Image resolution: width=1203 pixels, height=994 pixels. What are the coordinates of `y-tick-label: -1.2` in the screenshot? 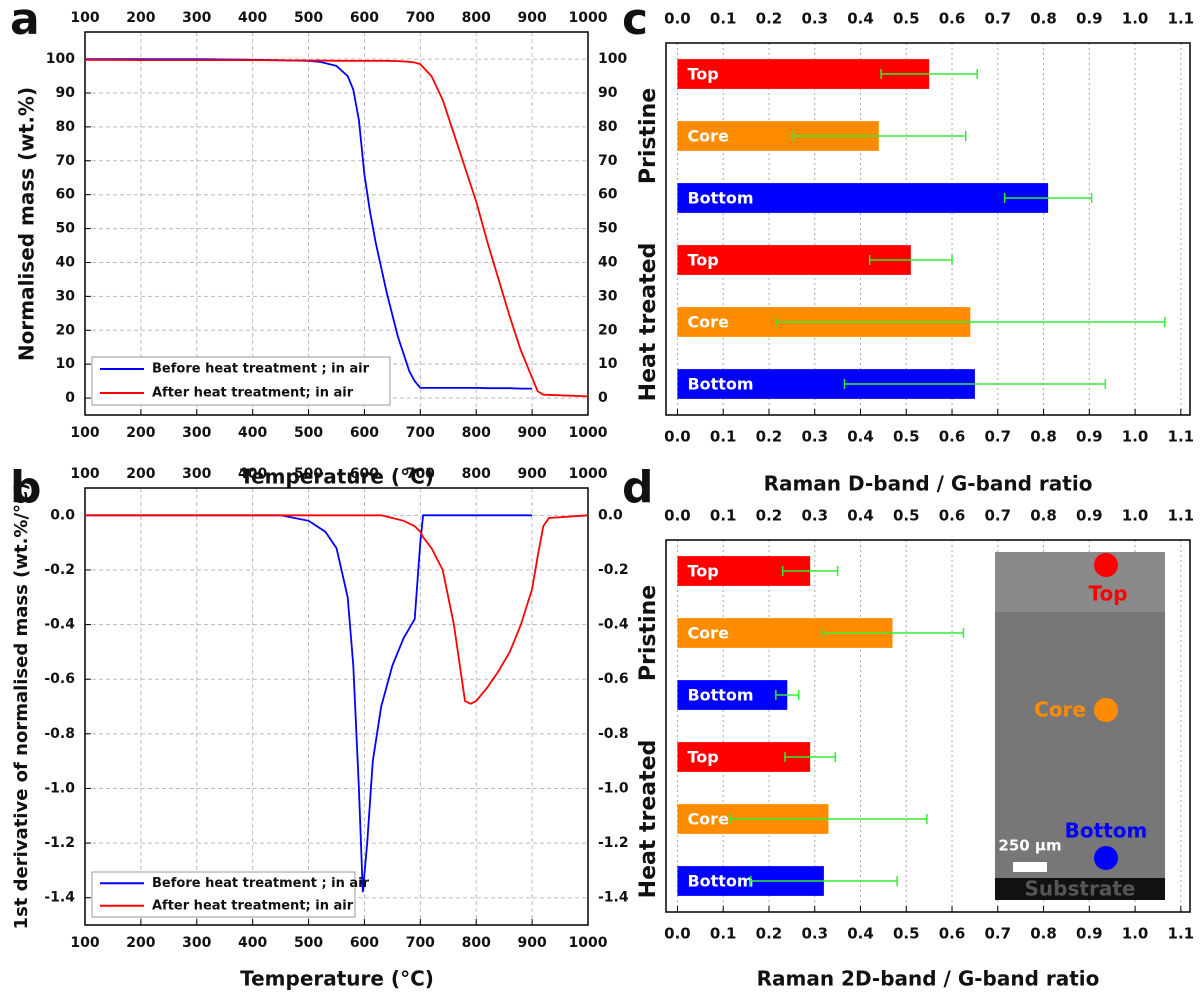 It's located at (59, 843).